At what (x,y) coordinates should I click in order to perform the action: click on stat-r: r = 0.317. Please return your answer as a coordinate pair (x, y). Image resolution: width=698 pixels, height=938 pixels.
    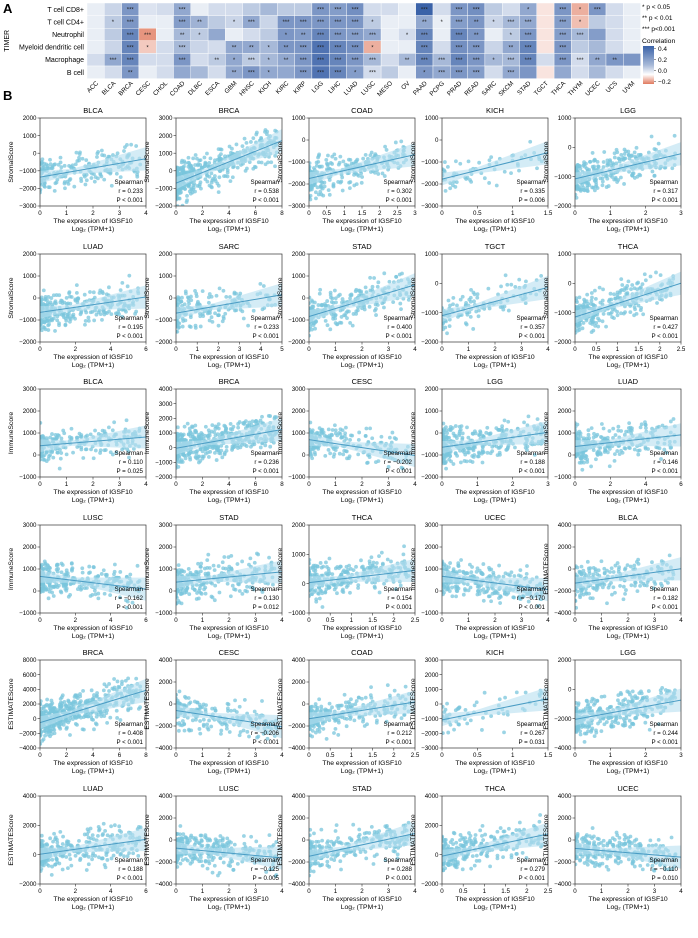
    Looking at the image, I should click on (665, 191).